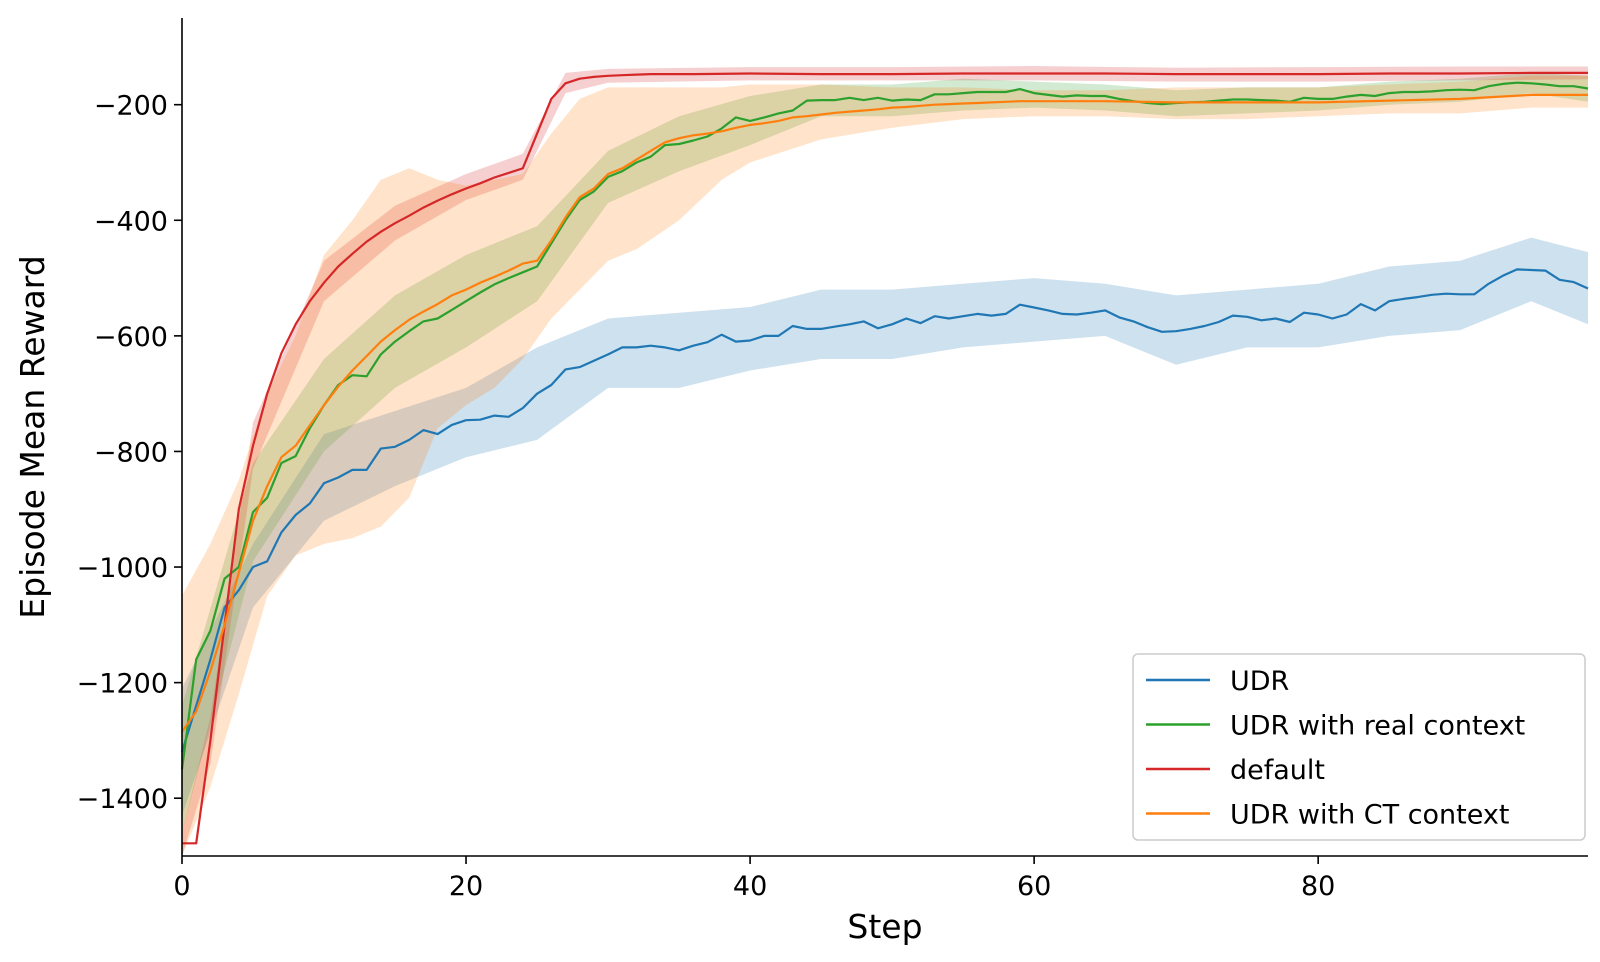 This screenshot has width=1600, height=962. I want to click on x-ticks: 0 20 40 60 80, so click(754, 879).